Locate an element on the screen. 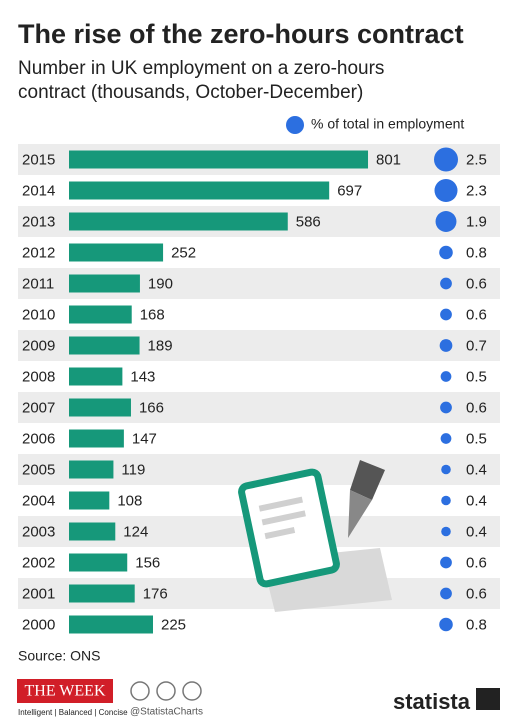 The image size is (518, 727). legend-label: % of total in employment is located at coordinates (387, 124).